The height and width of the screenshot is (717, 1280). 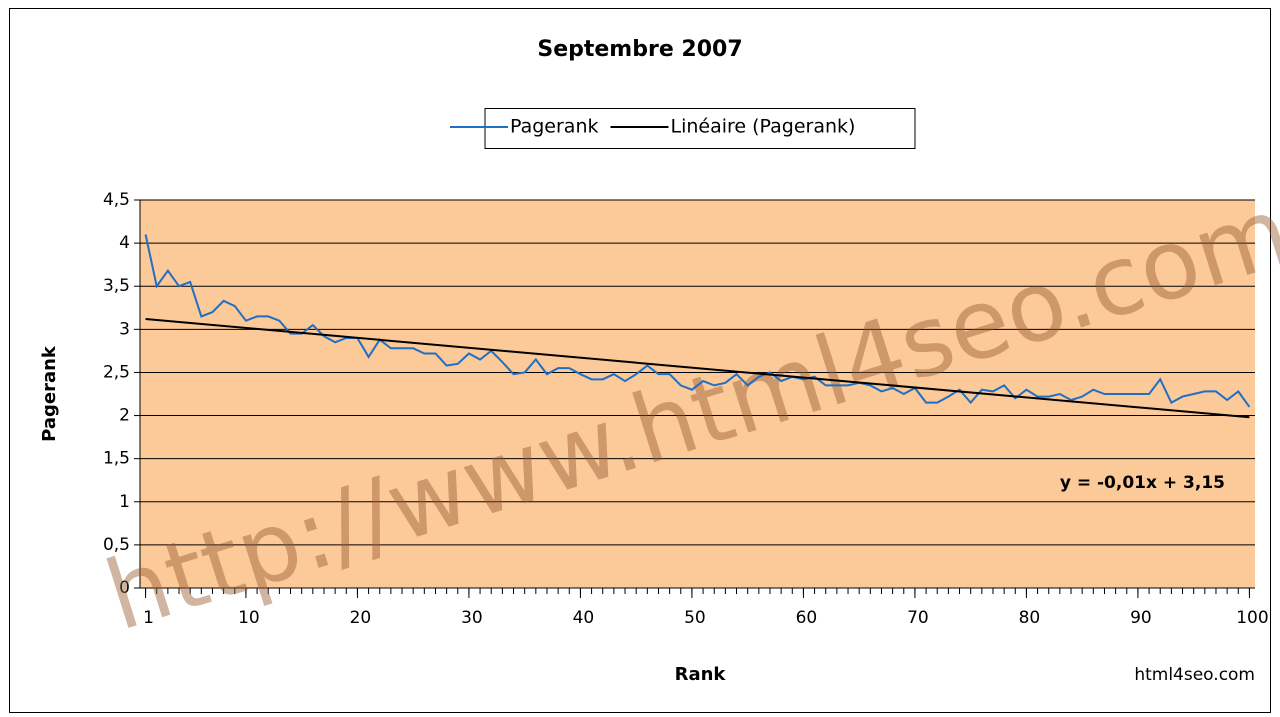 I want to click on y-tick-label: 1,5, so click(x=116, y=459).